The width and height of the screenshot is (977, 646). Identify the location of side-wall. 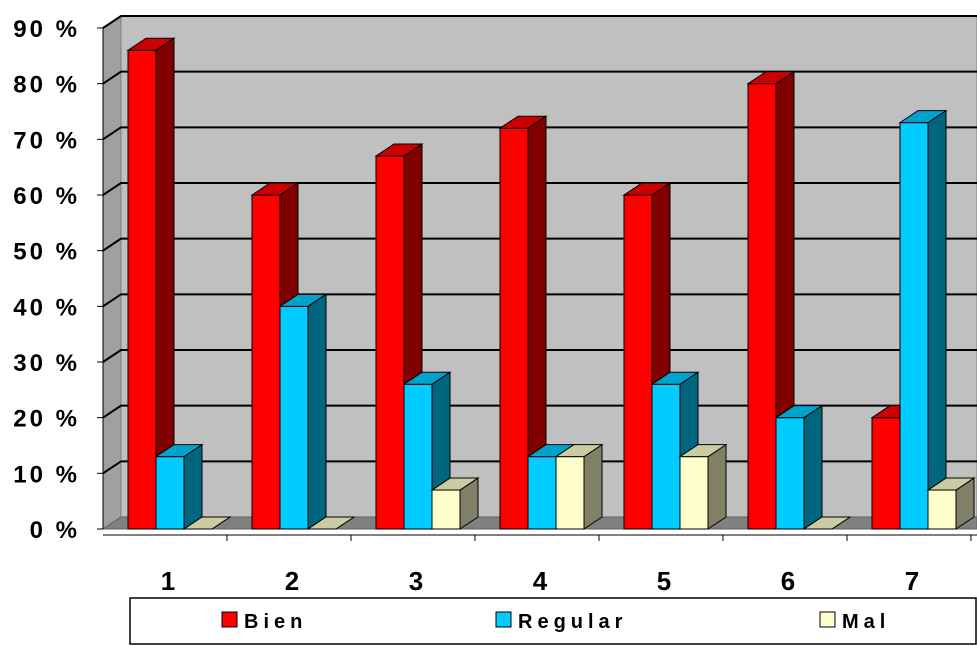
(112, 272).